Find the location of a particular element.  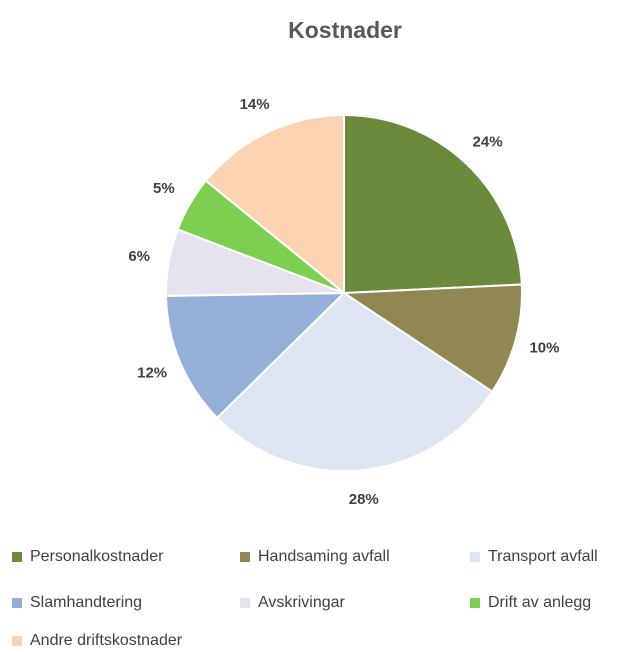

legend-label: Andre driftskostnader is located at coordinates (106, 640).